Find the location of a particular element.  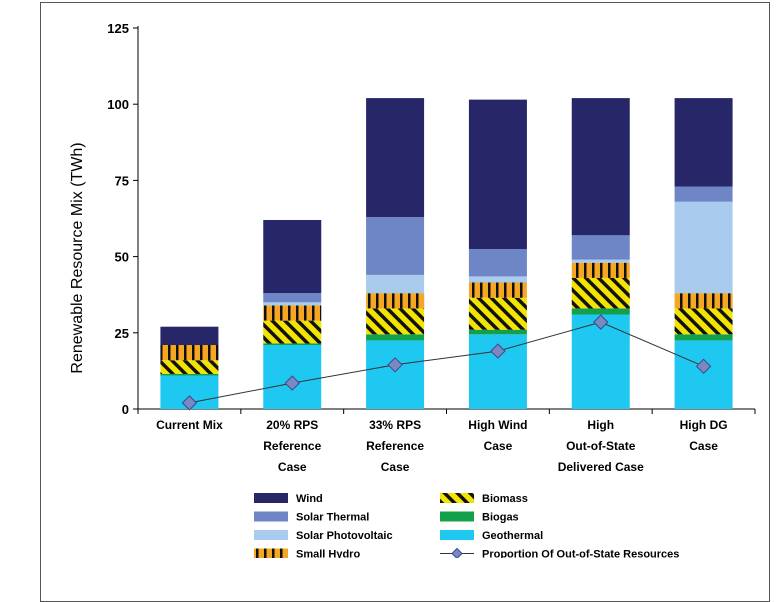

x-category-label: 20% RPS is located at coordinates (292, 425).